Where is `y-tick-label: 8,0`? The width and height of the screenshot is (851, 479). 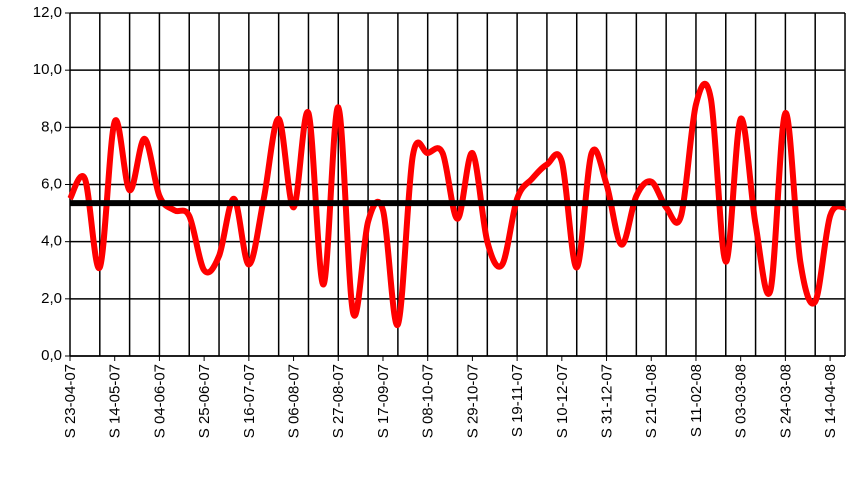
y-tick-label: 8,0 is located at coordinates (51, 126).